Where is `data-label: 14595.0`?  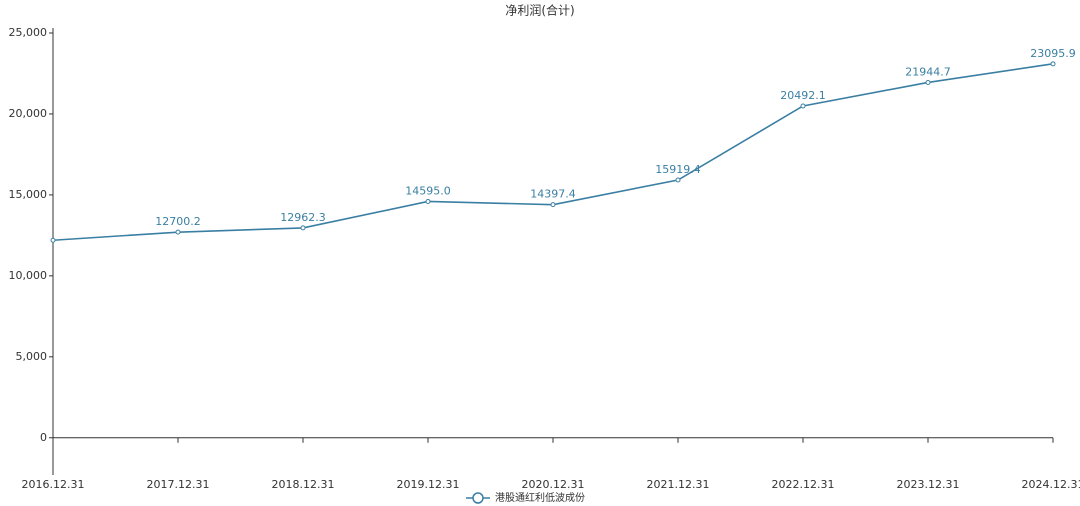 data-label: 14595.0 is located at coordinates (428, 190).